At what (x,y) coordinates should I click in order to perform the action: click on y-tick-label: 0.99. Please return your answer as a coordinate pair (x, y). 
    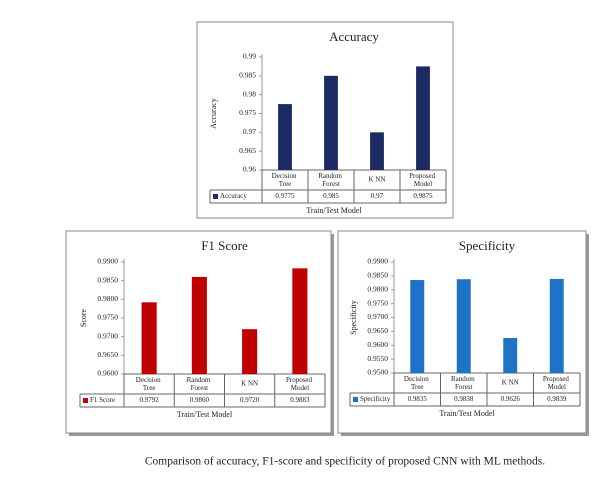
    Looking at the image, I should click on (249, 56).